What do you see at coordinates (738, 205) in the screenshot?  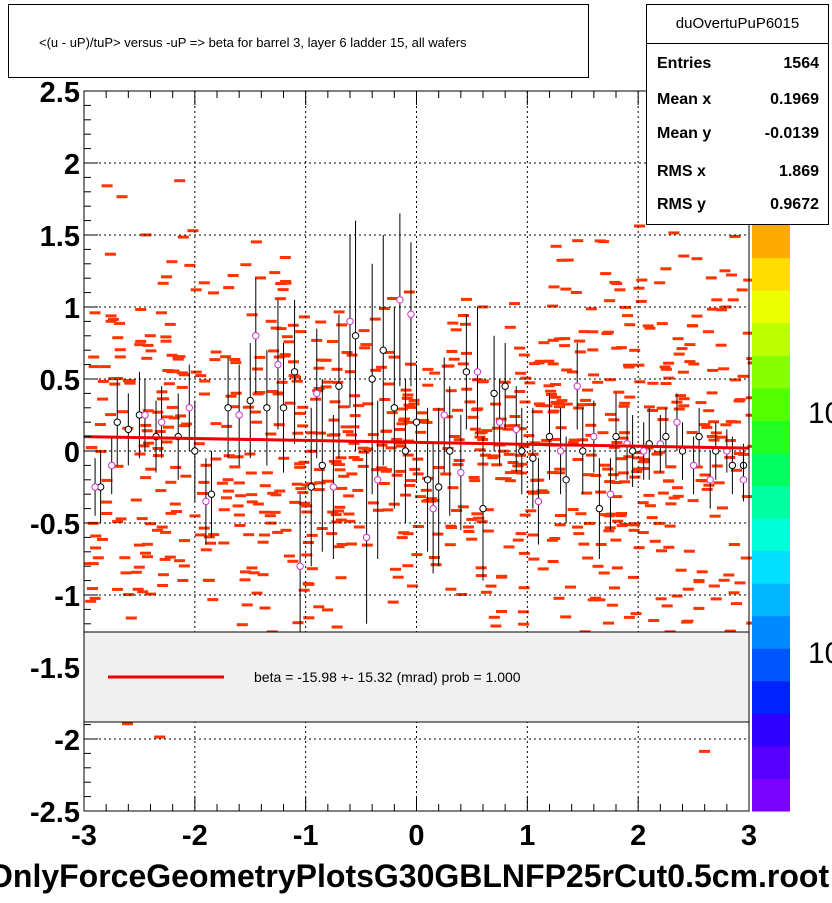 I see `stats-row: RMS y 0.9672` at bounding box center [738, 205].